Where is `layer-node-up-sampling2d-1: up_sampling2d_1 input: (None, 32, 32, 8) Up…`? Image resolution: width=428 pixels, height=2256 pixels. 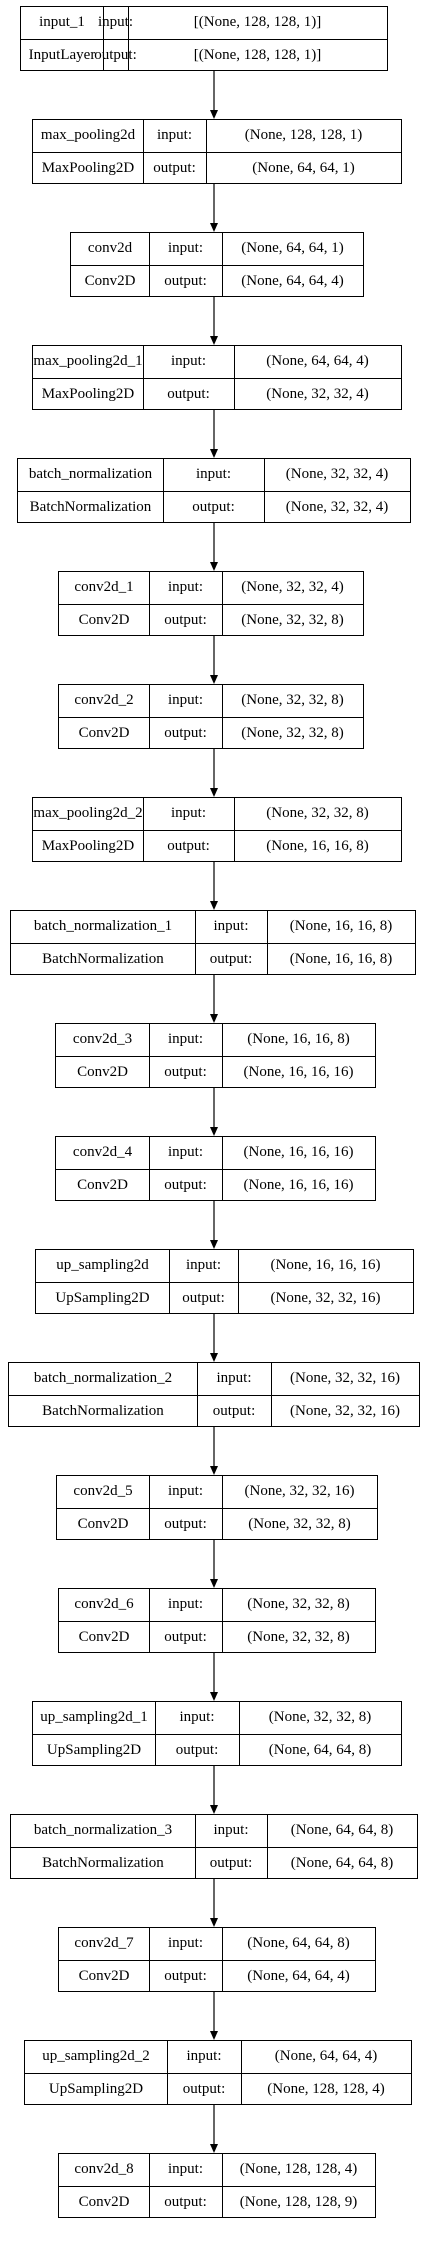 layer-node-up-sampling2d-1: up_sampling2d_1 input: (None, 32, 32, 8) Up… is located at coordinates (217, 1733).